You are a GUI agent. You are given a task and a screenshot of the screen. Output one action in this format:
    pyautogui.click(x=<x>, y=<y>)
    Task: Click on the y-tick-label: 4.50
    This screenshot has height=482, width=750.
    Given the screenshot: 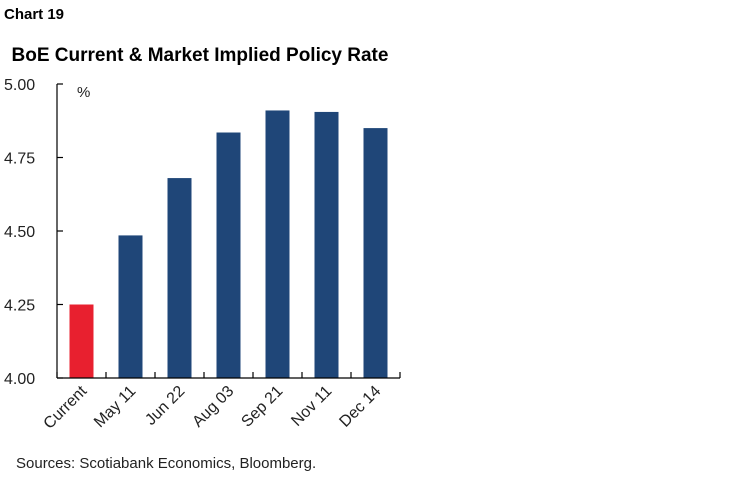 What is the action you would take?
    pyautogui.click(x=19, y=232)
    